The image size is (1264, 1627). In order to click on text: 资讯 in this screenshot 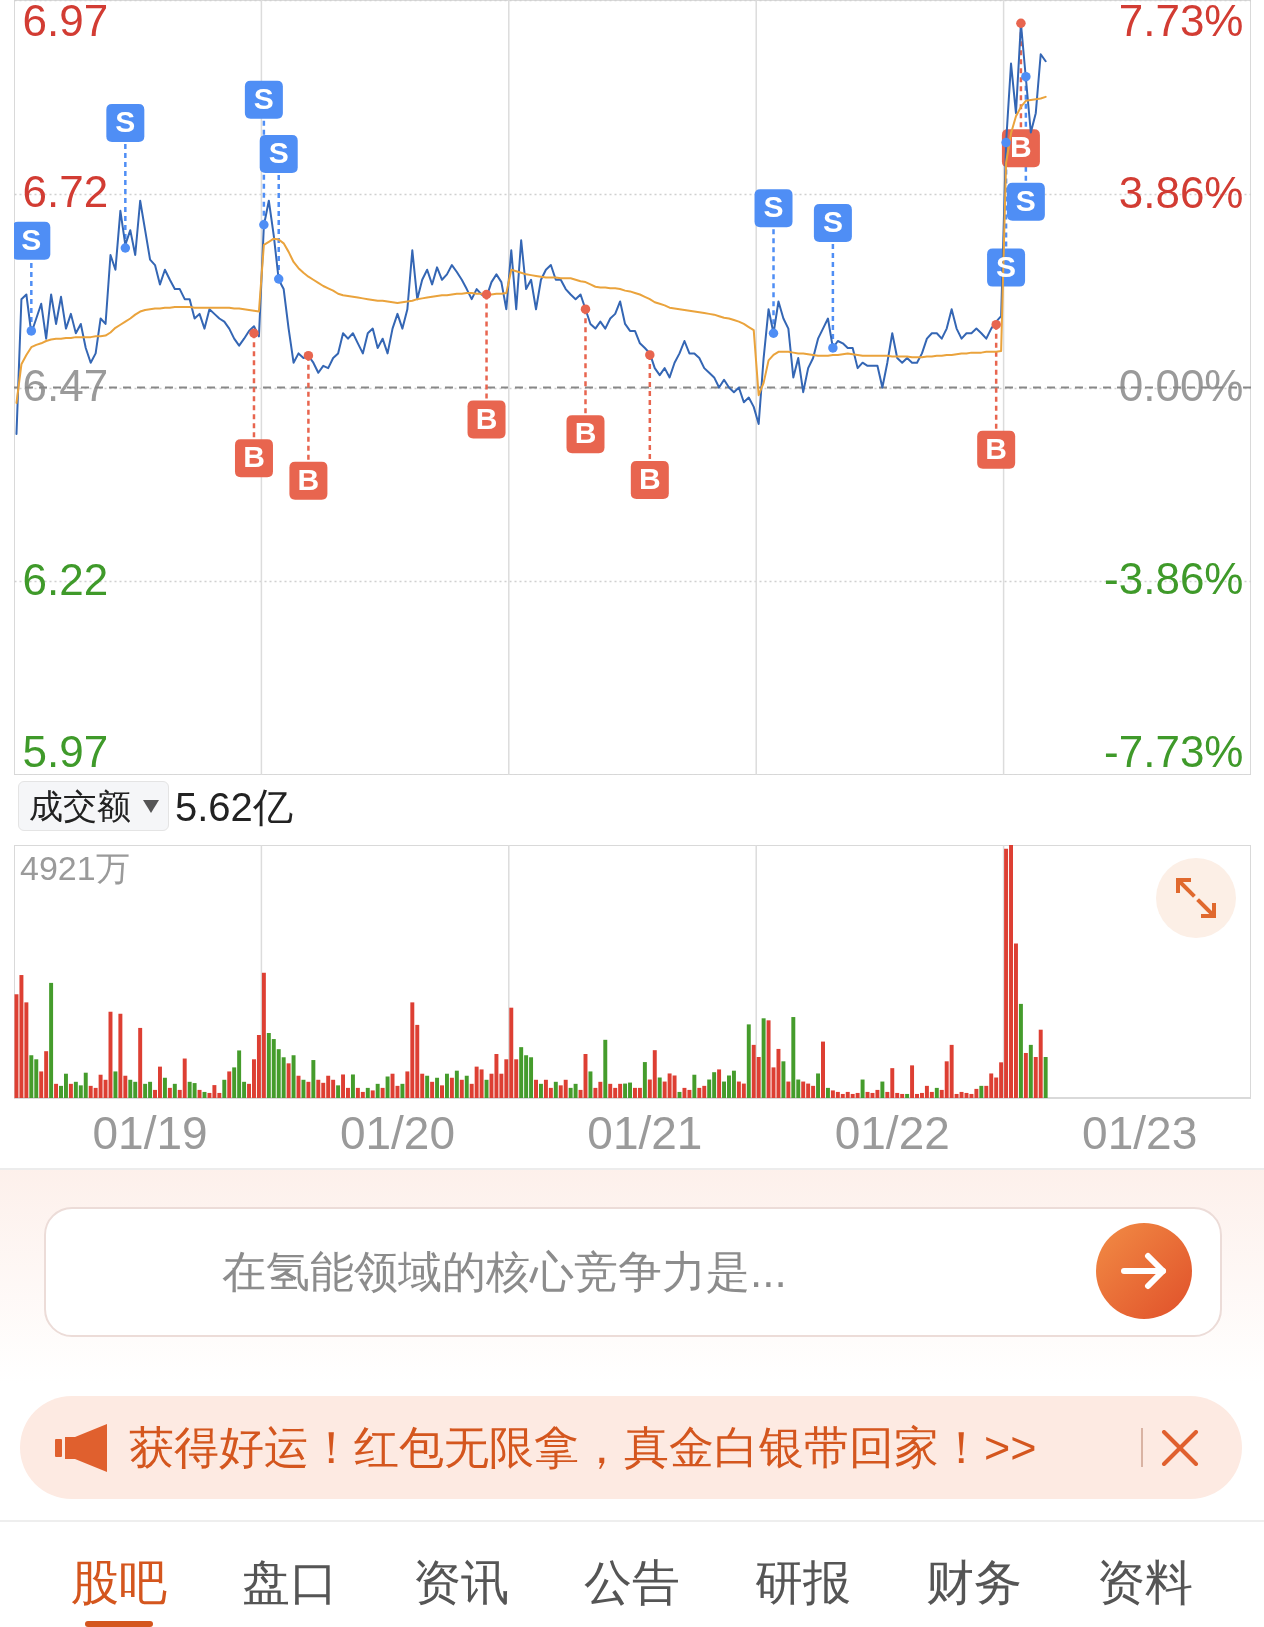, I will do `click(460, 1583)`.